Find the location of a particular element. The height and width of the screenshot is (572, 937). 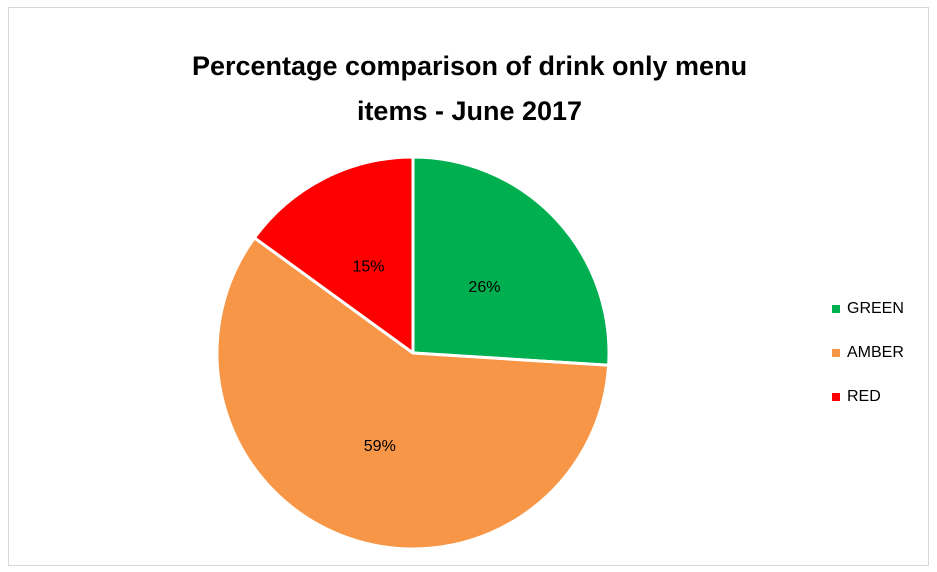

legend-label-red: RED is located at coordinates (864, 396).